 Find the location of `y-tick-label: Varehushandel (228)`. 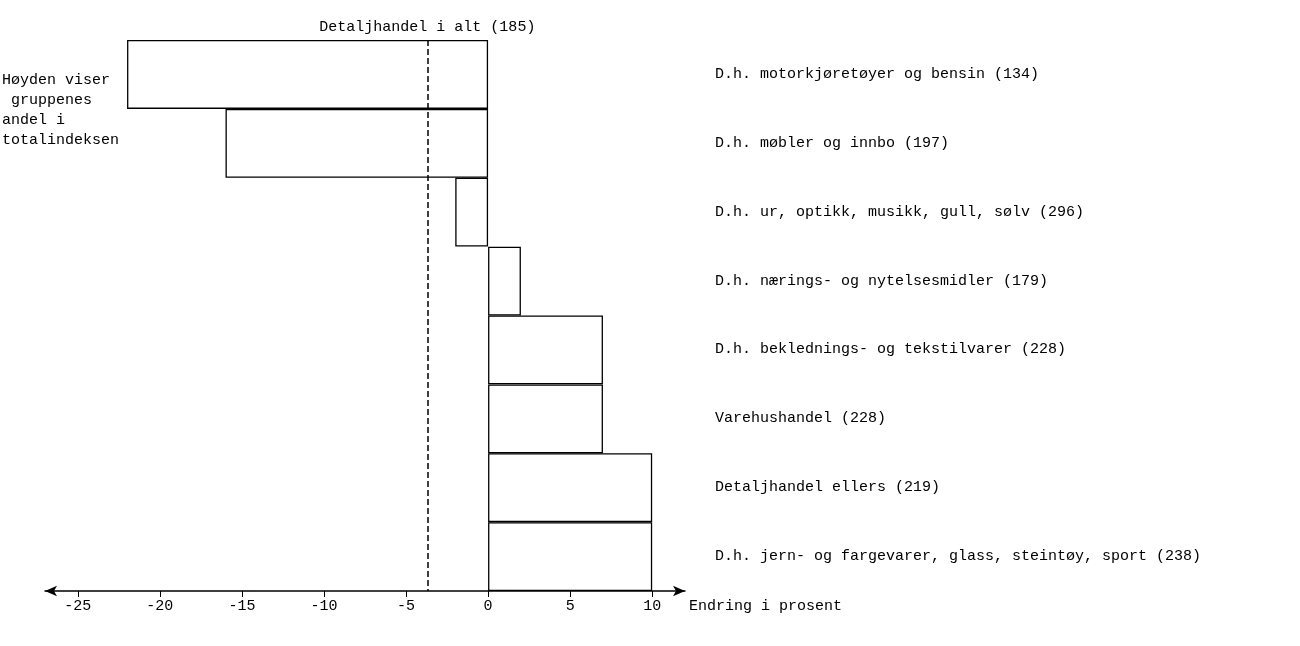

y-tick-label: Varehushandel (228) is located at coordinates (801, 419).